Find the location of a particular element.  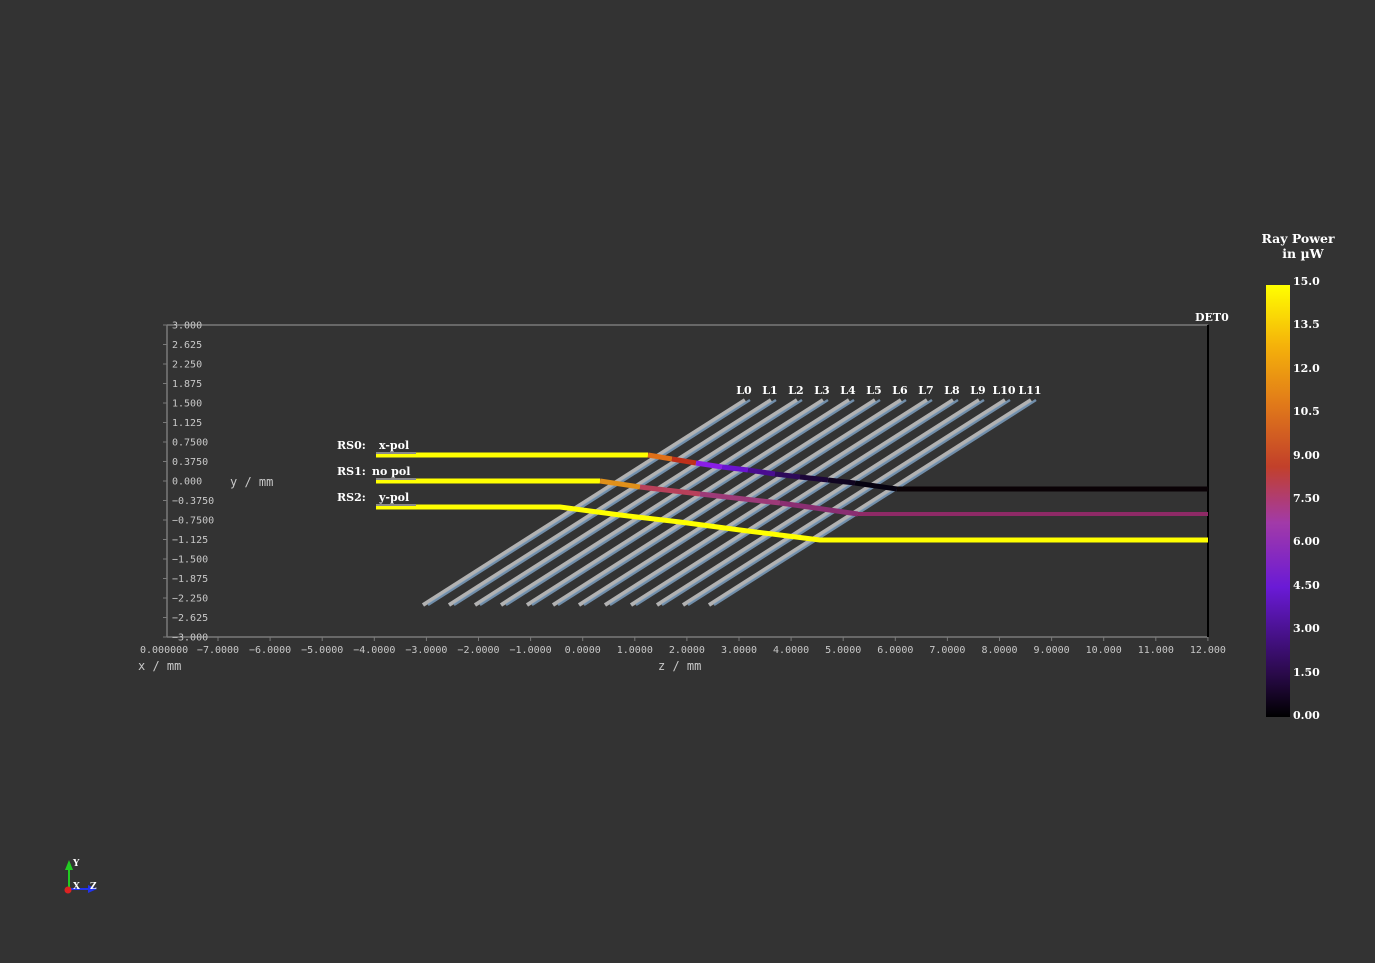

lens-label: L0 is located at coordinates (744, 390).